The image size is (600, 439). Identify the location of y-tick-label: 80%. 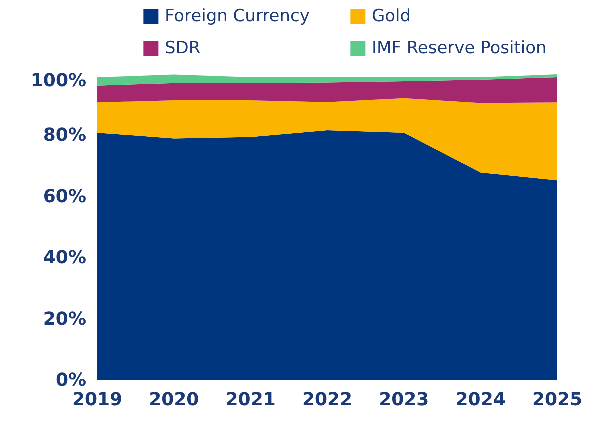
(65, 135).